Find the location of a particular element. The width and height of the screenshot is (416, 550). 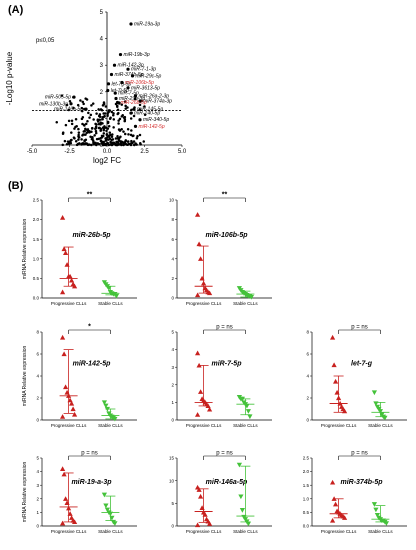

point-label: miR-140-5p is located at coordinates (147, 114).